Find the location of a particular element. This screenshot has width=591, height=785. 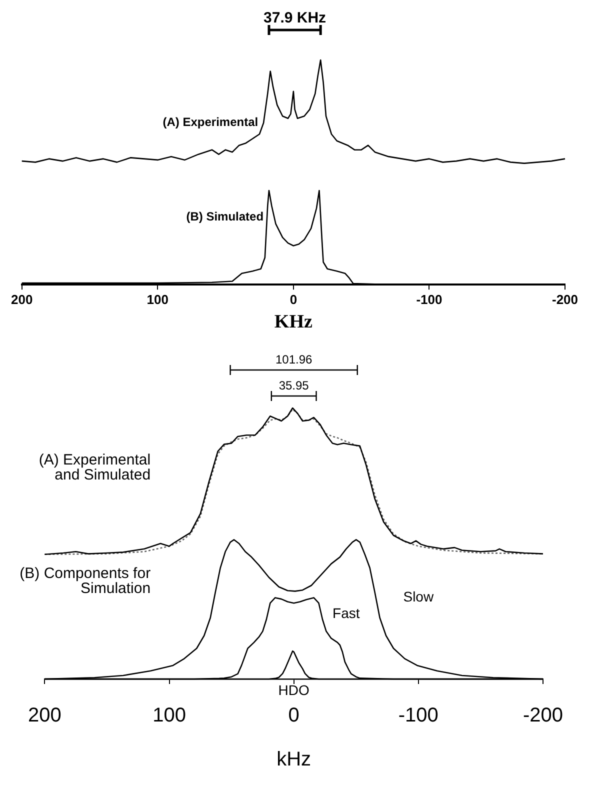

x-axis-title: kHz is located at coordinates (294, 759).